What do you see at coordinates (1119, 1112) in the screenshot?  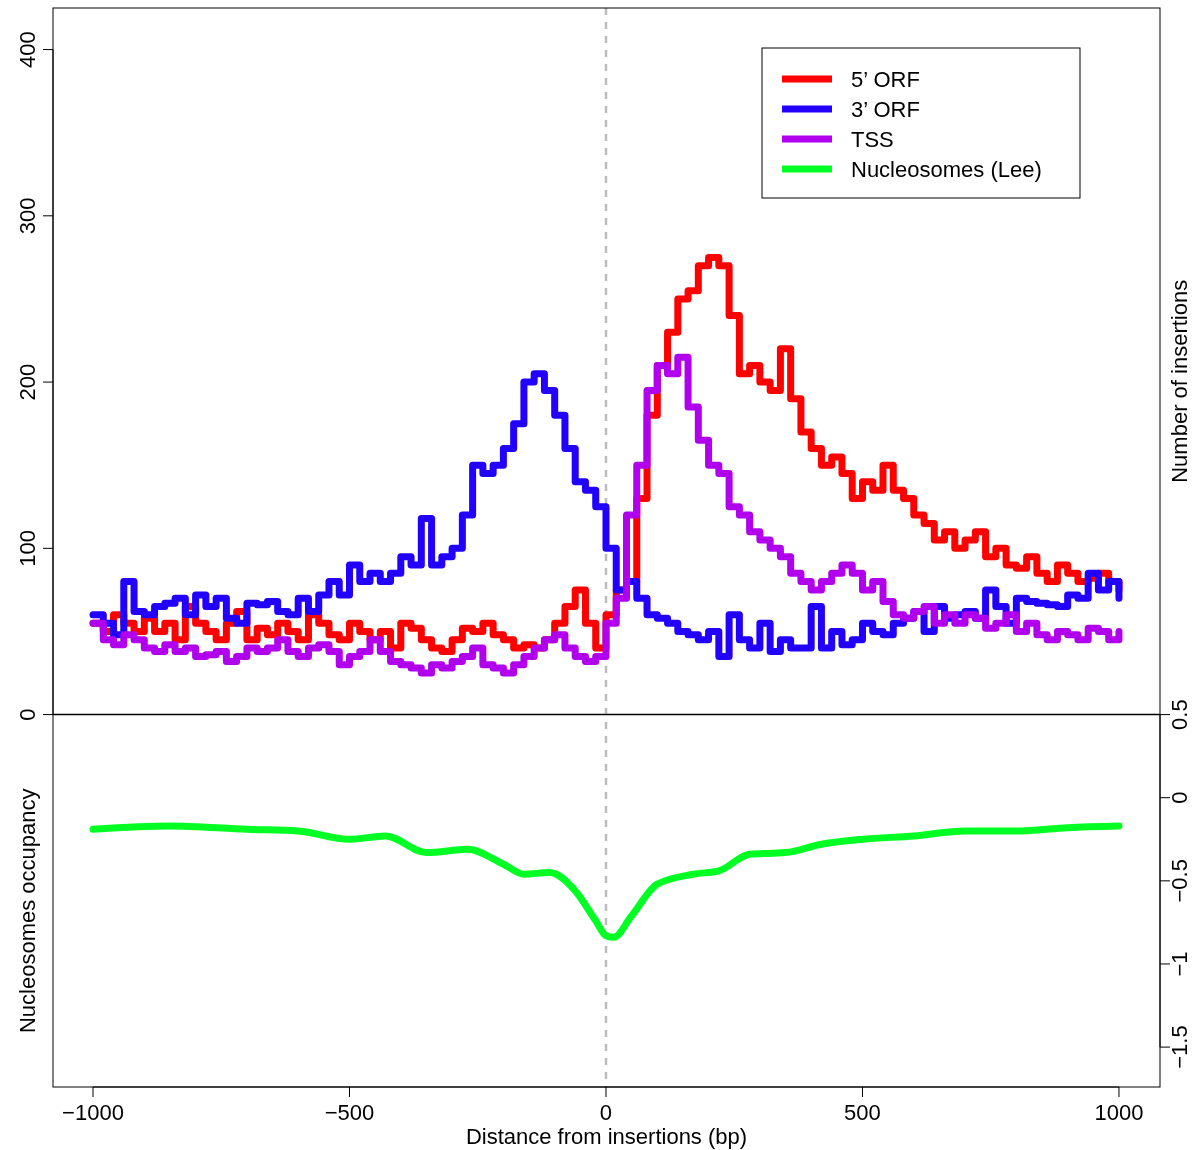 I see `x-tick-label: 1000` at bounding box center [1119, 1112].